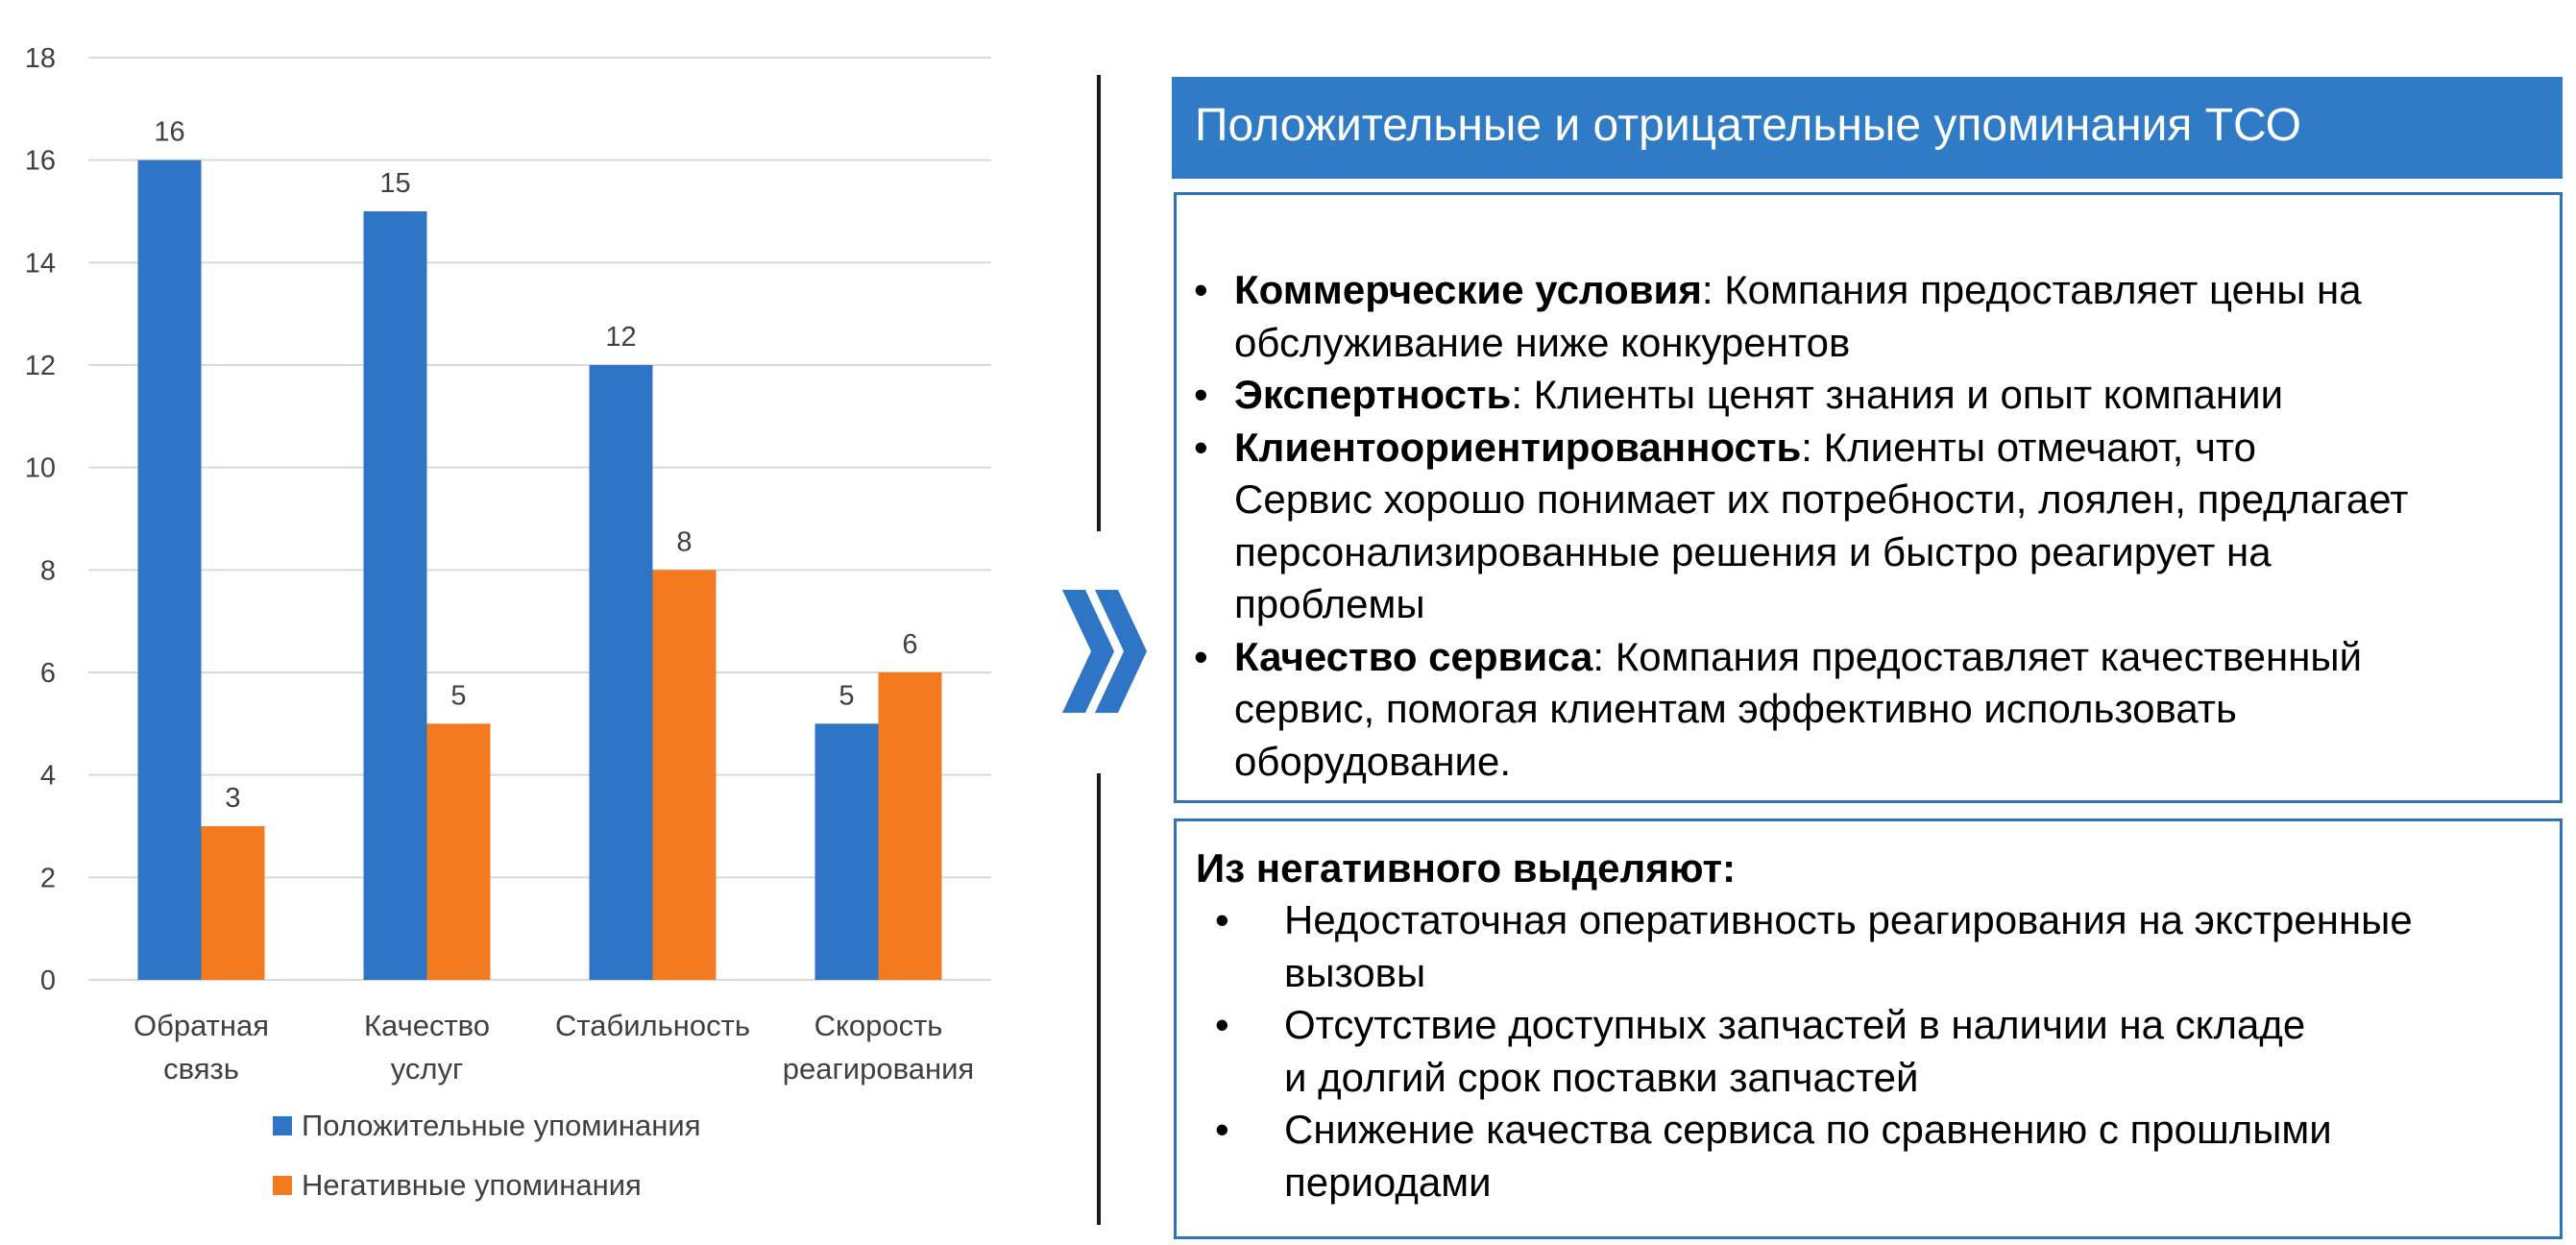  I want to click on y-tick-label: 18, so click(41, 58).